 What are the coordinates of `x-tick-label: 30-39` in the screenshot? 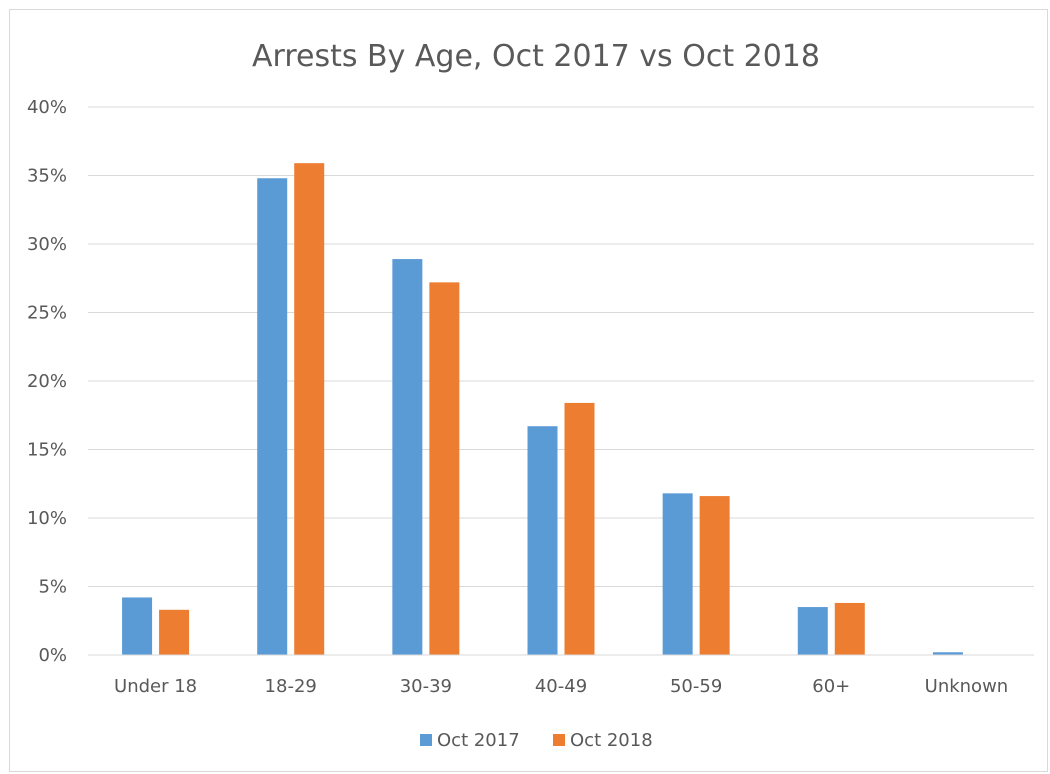 It's located at (426, 686).